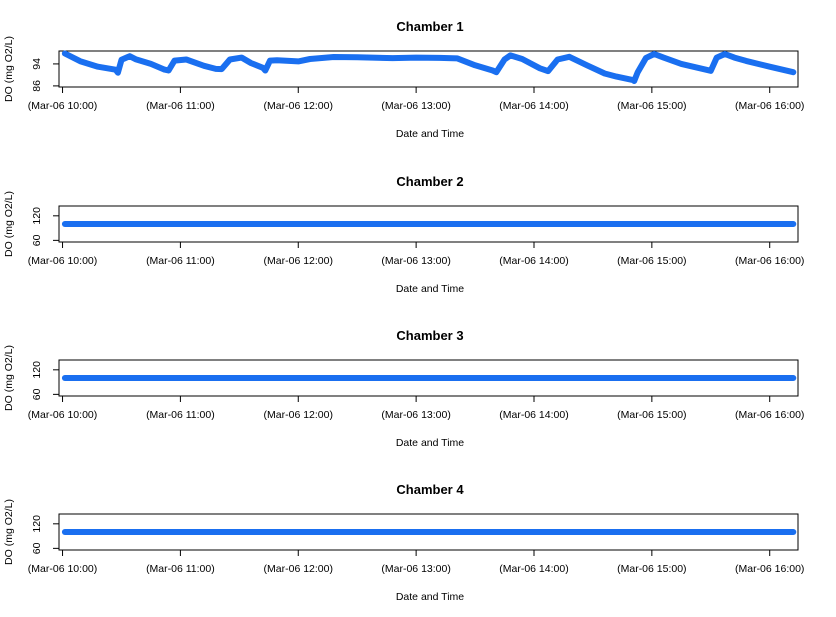  I want to click on y-tick-label: 86, so click(37, 86).